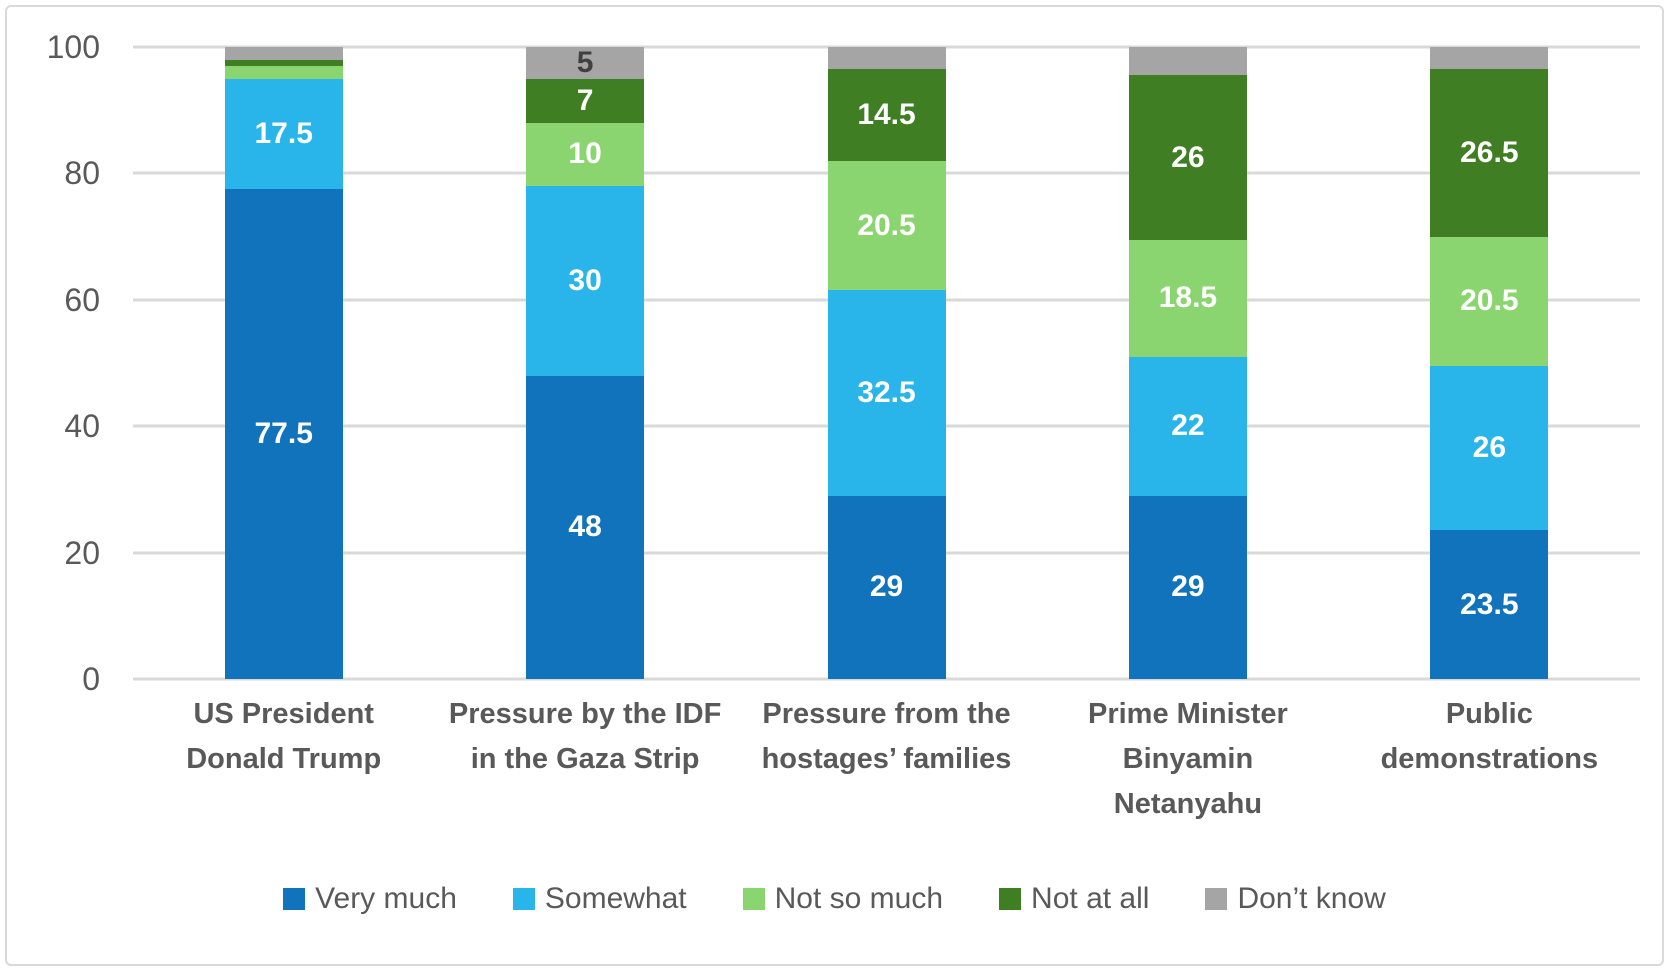  Describe the element at coordinates (50, 363) in the screenshot. I see `y-axis: 0 20 40 60 80 100` at that location.